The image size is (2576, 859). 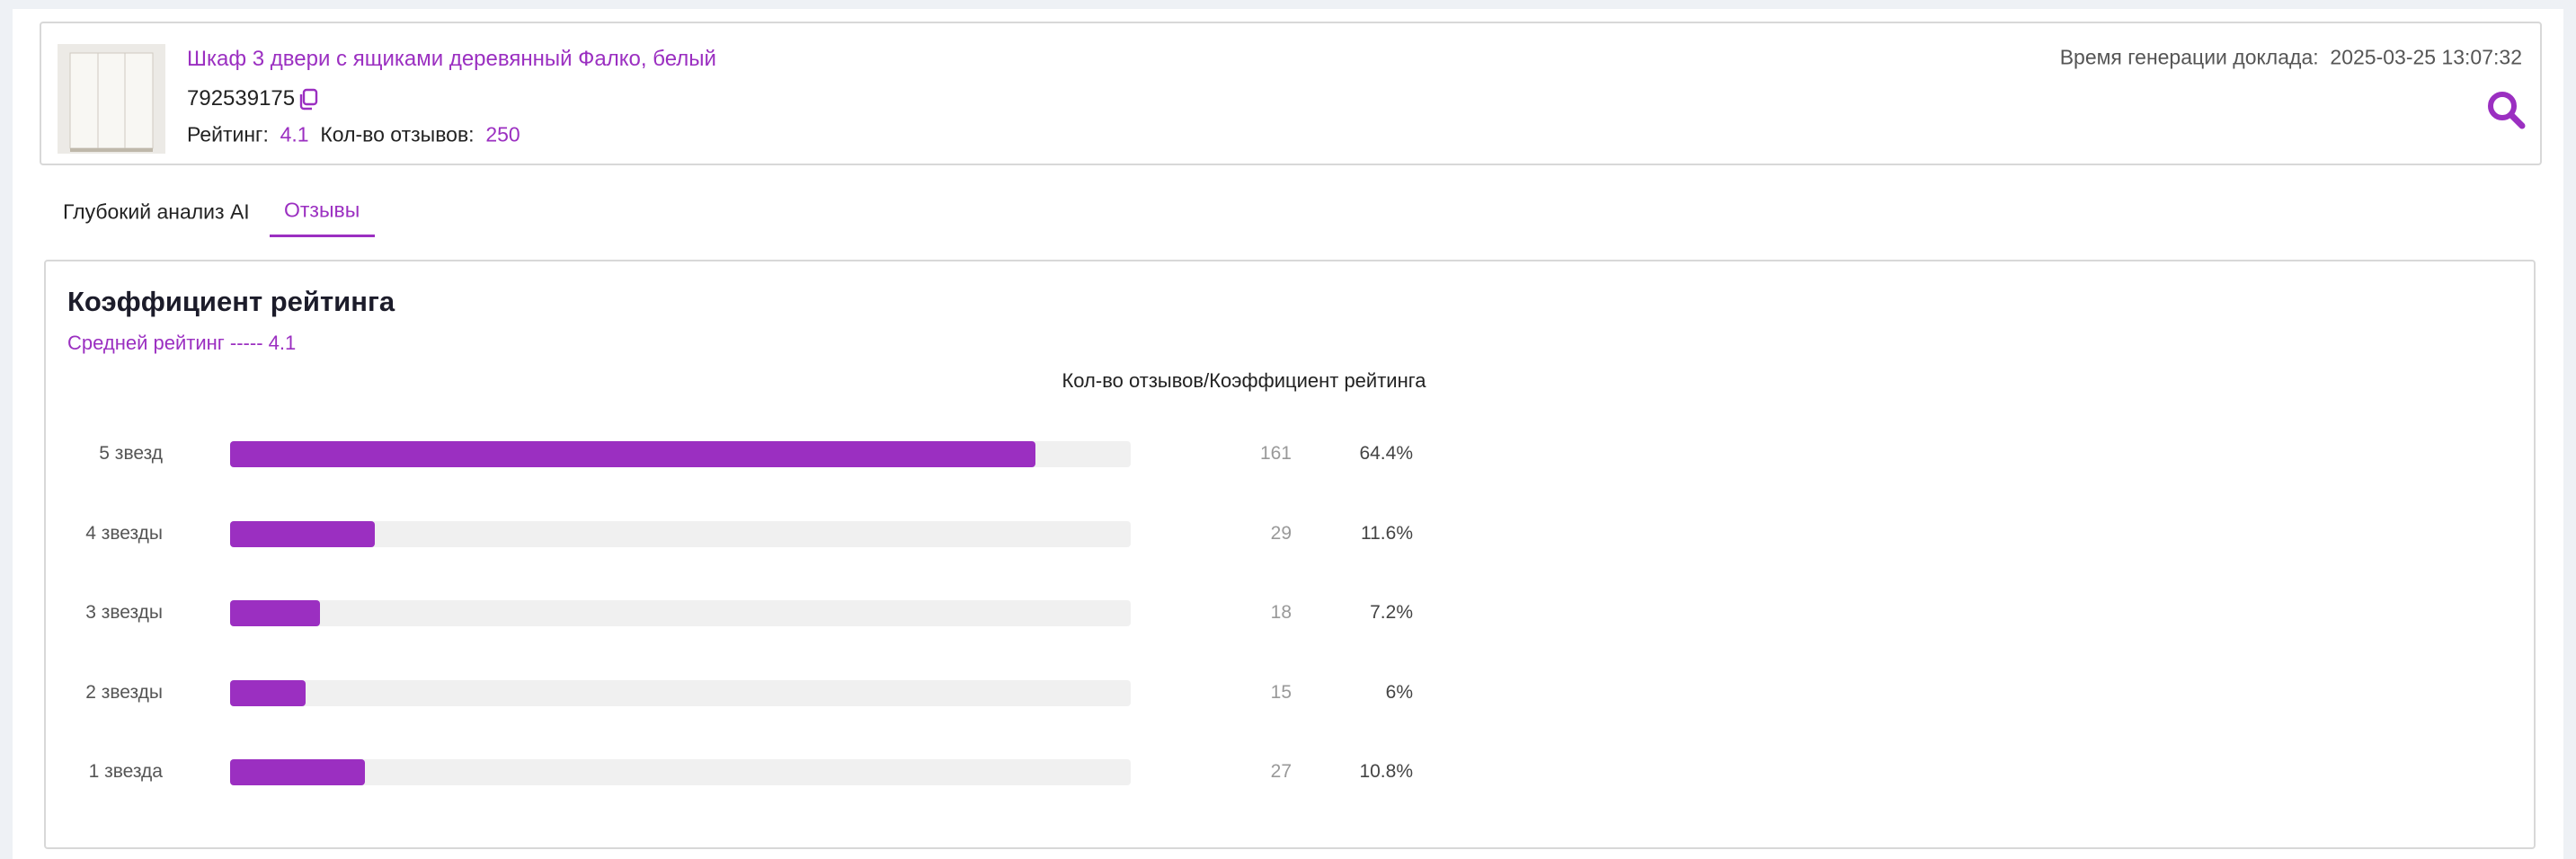 What do you see at coordinates (156, 211) in the screenshot?
I see `tab: Глубокий анализ AI` at bounding box center [156, 211].